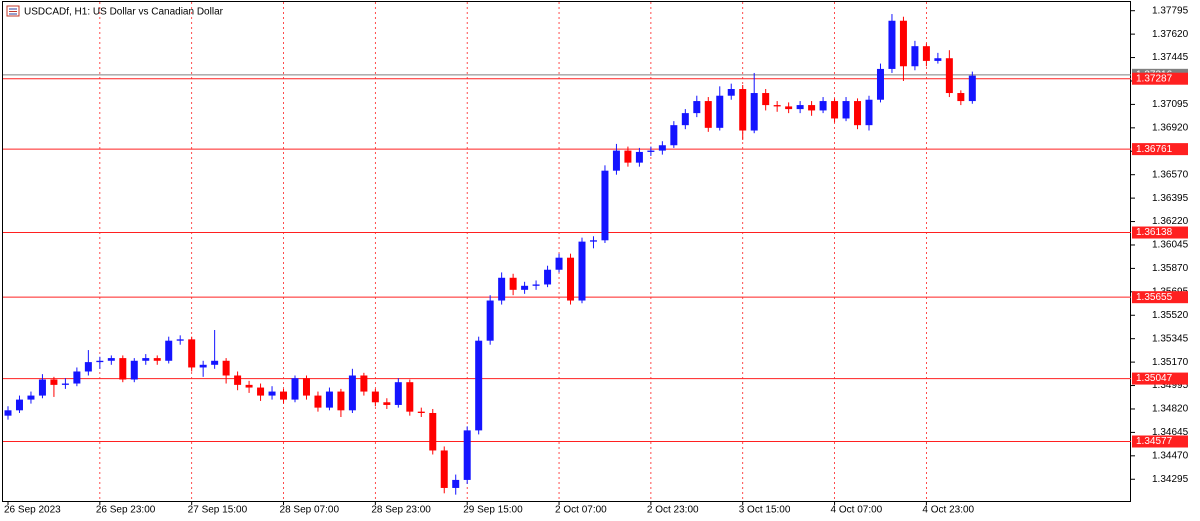 This screenshot has height=521, width=1200. What do you see at coordinates (857, 510) in the screenshot?
I see `x-tick-label: 4 Oct 07:00` at bounding box center [857, 510].